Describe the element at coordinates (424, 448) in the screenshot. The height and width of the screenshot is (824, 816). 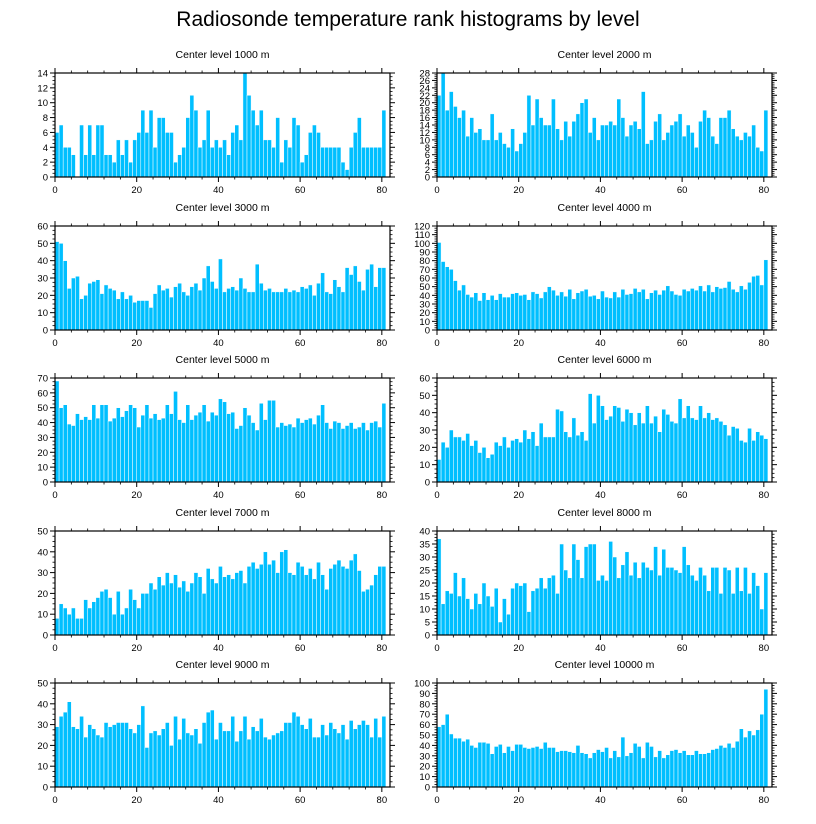
I see `y-tick-label: 20` at that location.